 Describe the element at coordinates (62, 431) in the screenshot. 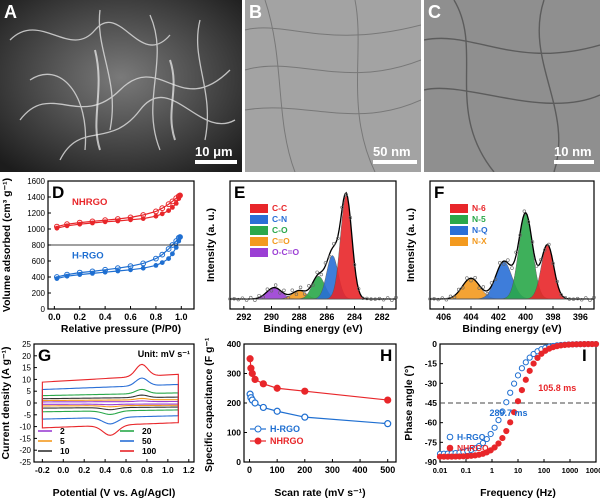

I see `legend-label-2: 2` at that location.